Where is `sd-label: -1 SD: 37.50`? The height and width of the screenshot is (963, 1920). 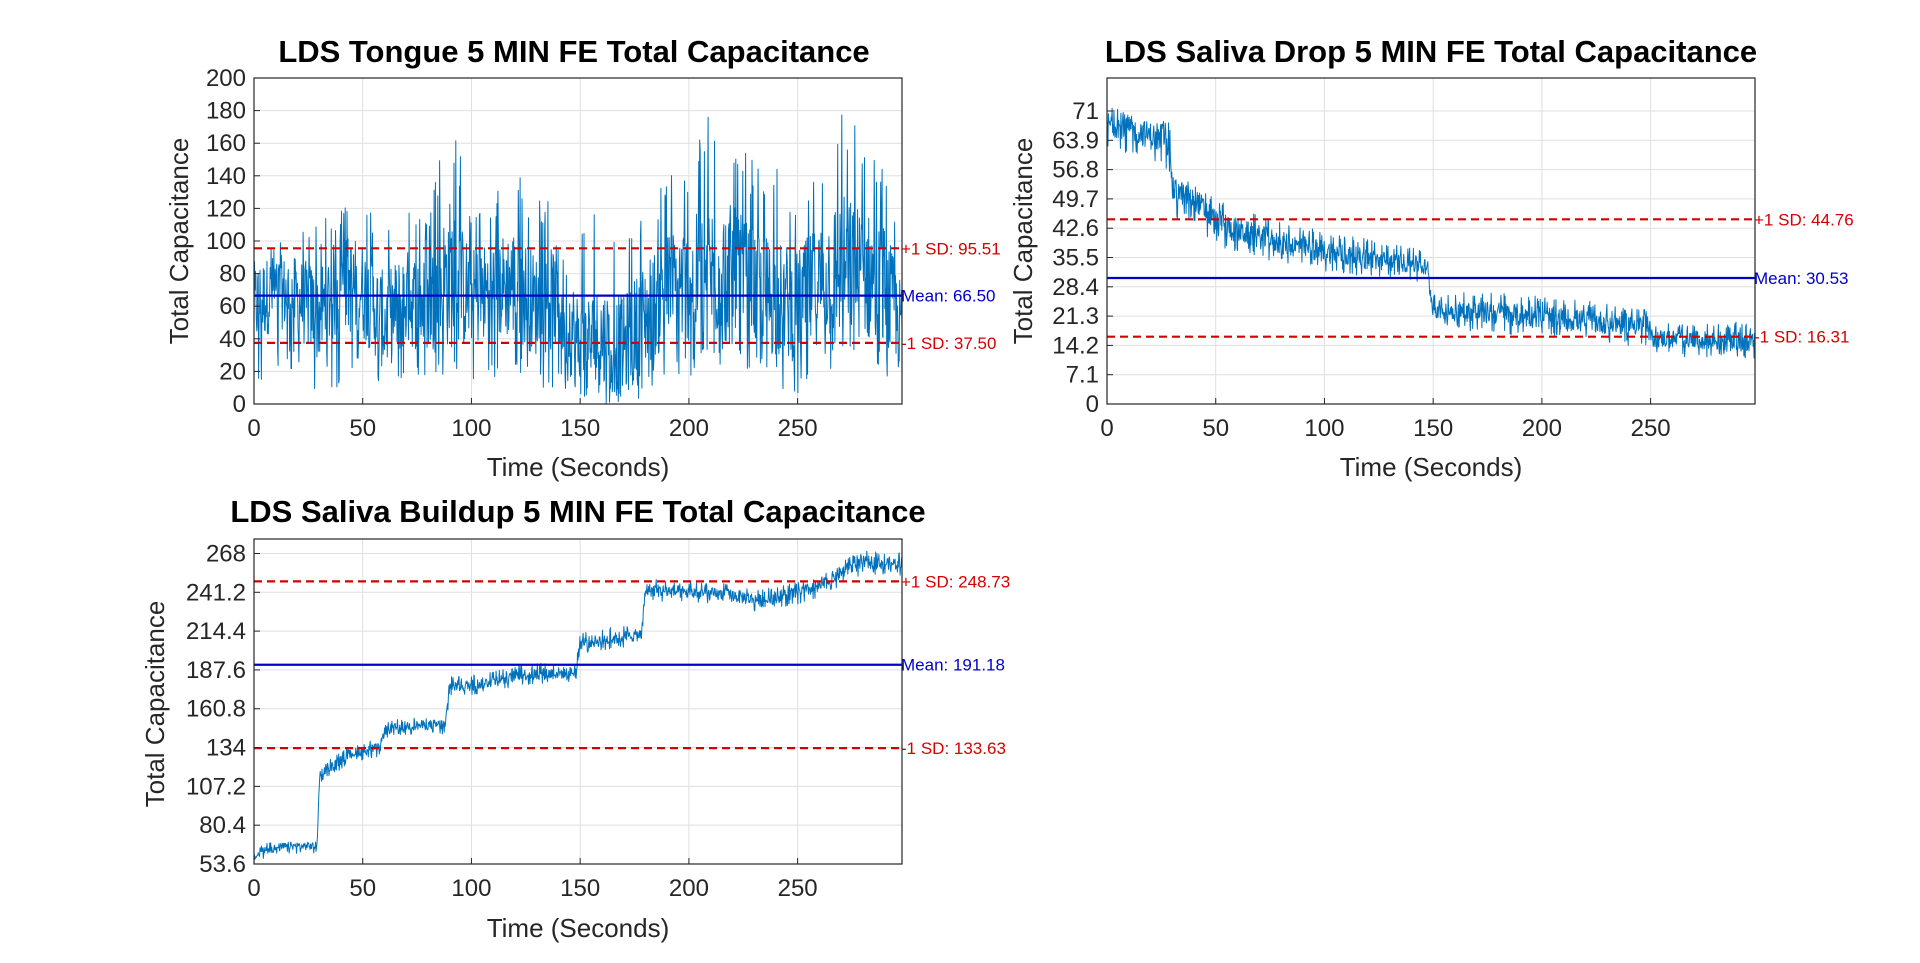
sd-label: -1 SD: 37.50 is located at coordinates (948, 343).